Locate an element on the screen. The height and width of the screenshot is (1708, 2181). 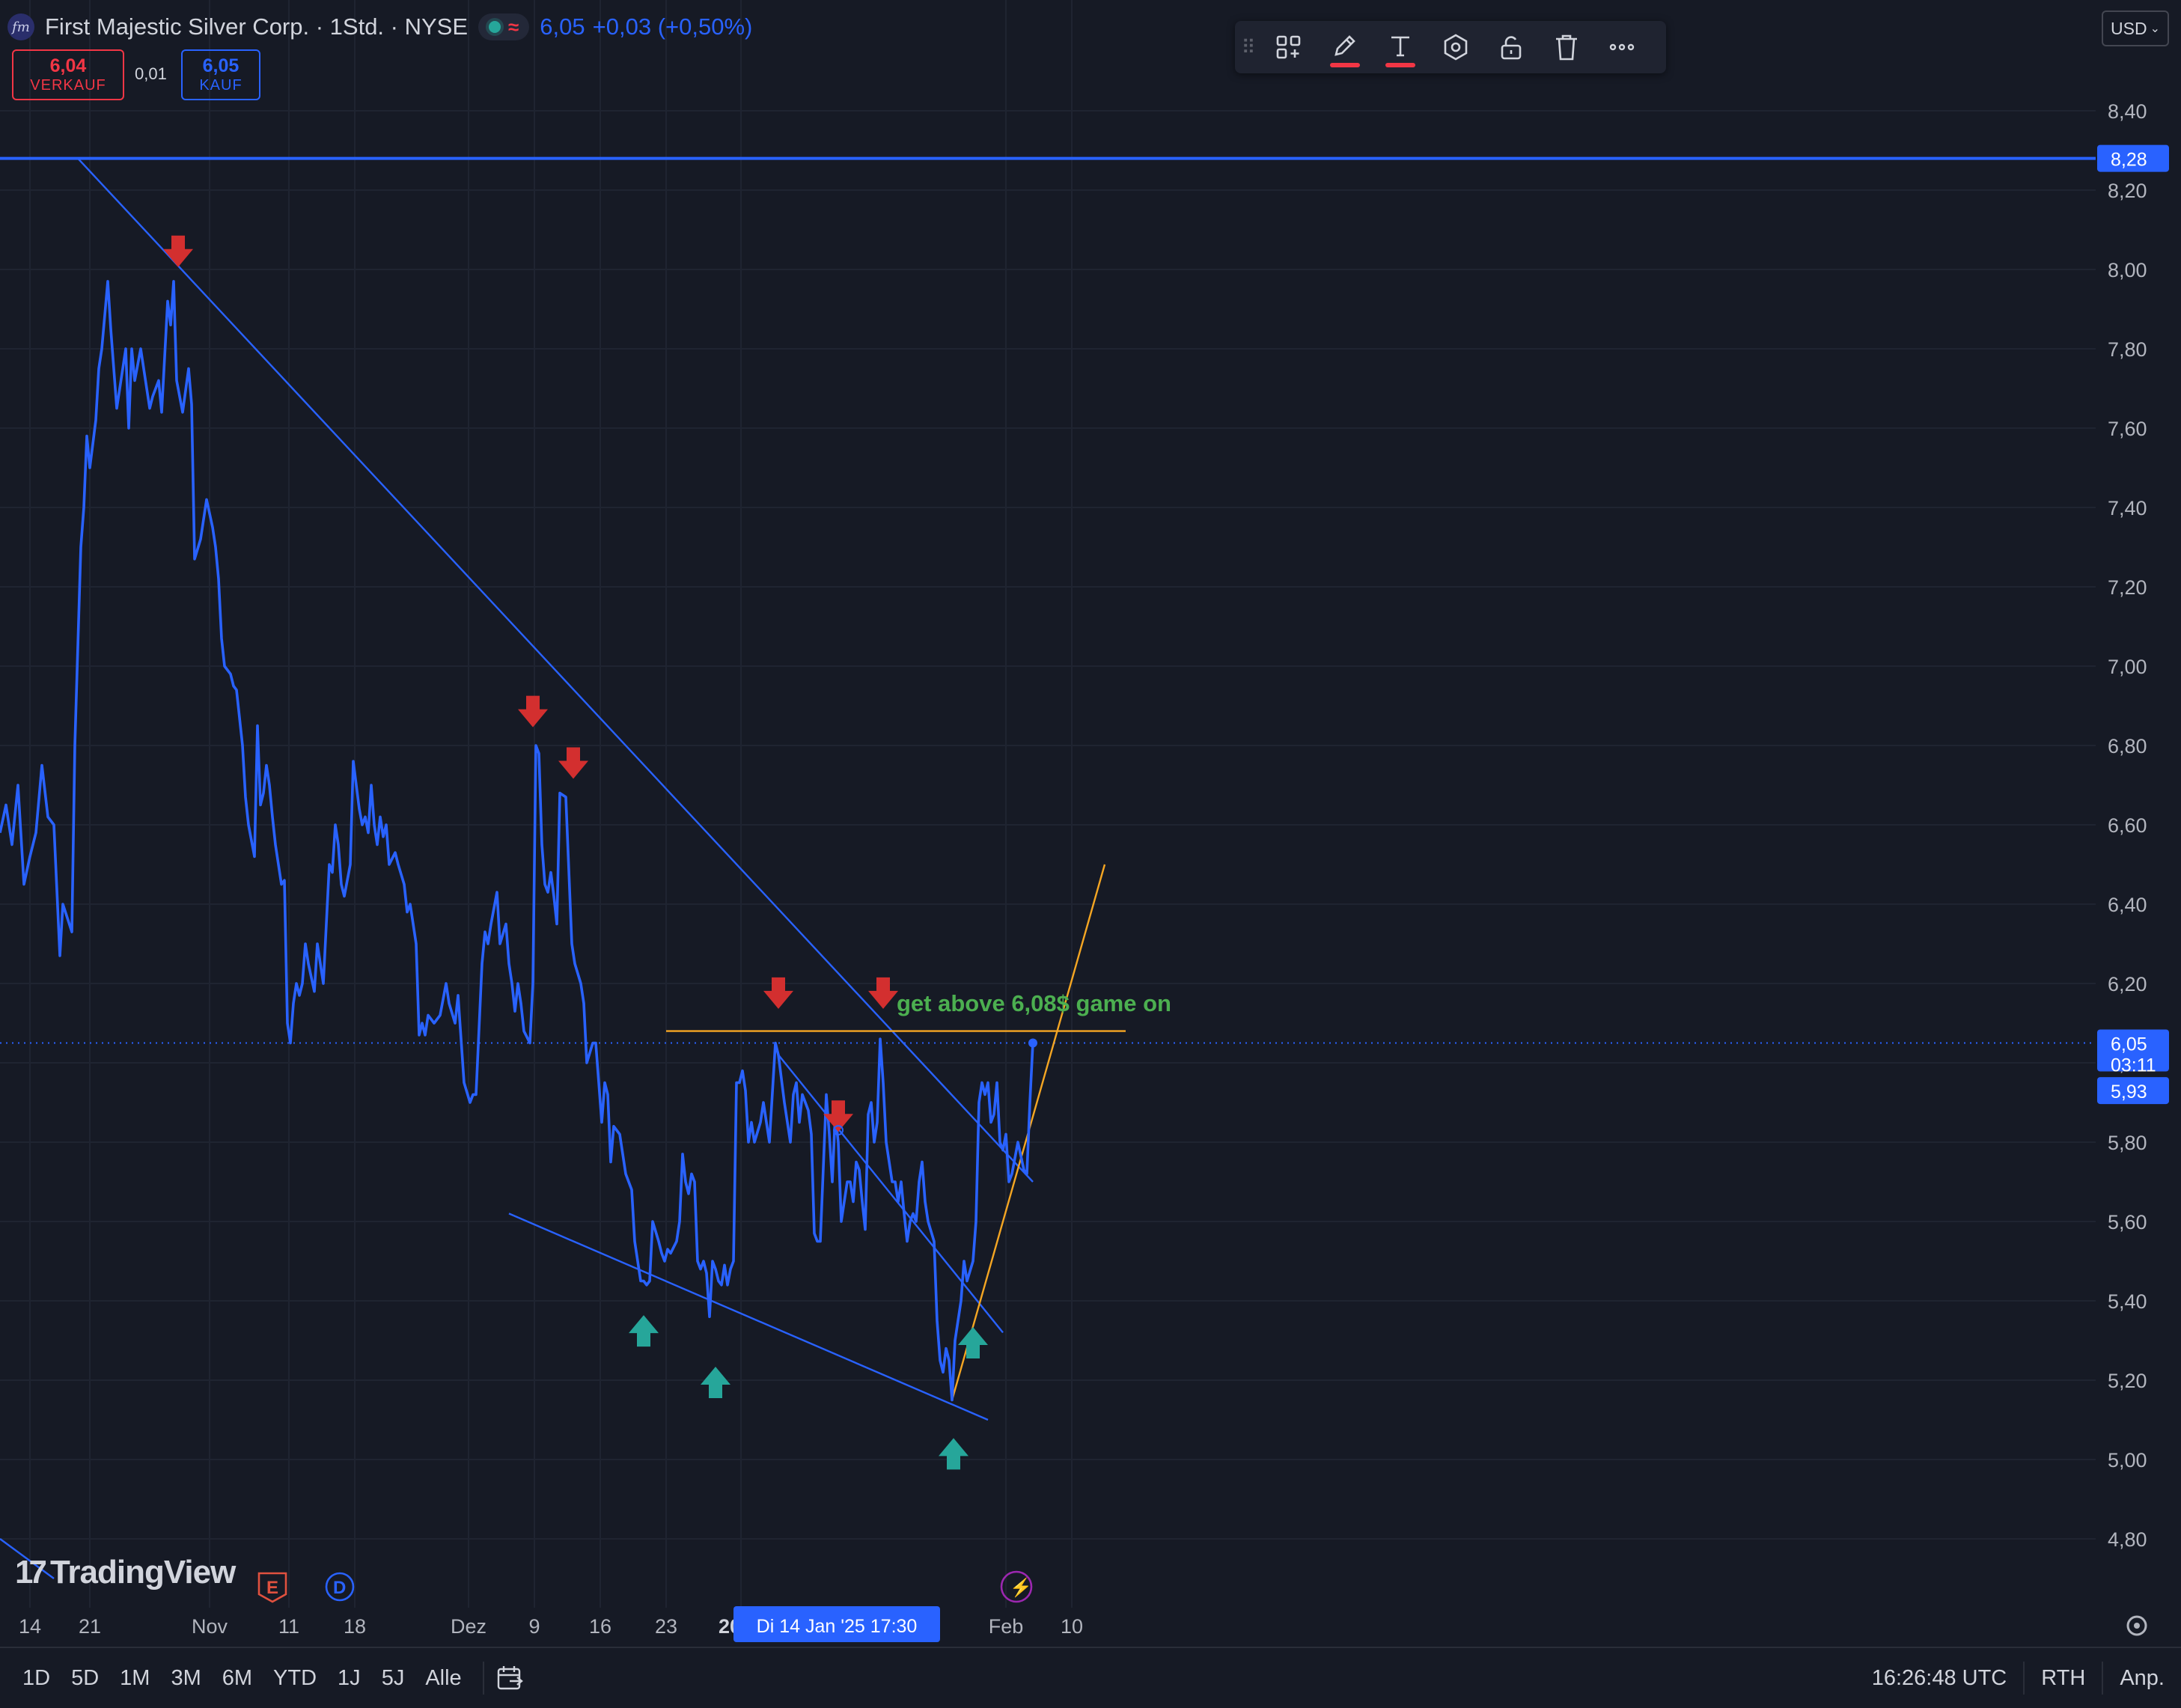
range-5d: 5D is located at coordinates (85, 1677).